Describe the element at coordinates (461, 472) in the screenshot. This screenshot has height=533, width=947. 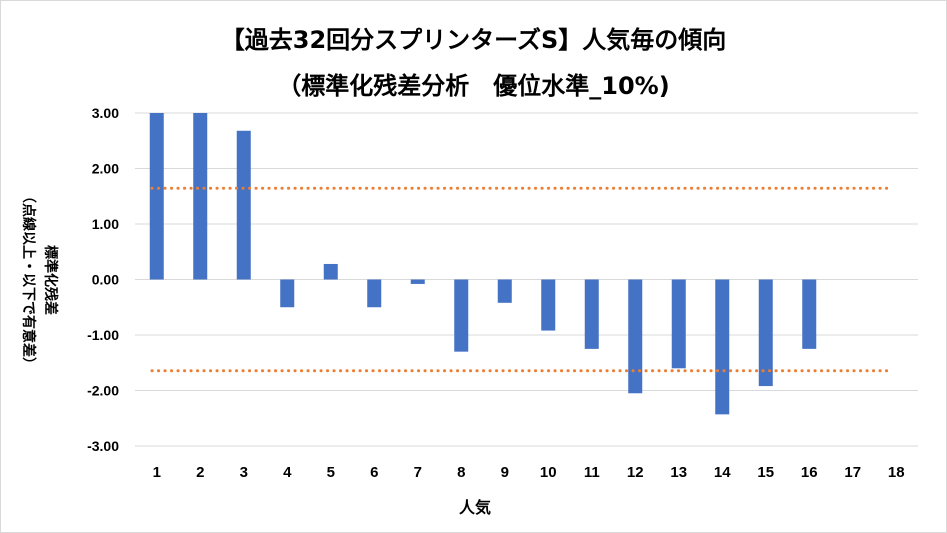
I see `x-tick-label: 8` at that location.